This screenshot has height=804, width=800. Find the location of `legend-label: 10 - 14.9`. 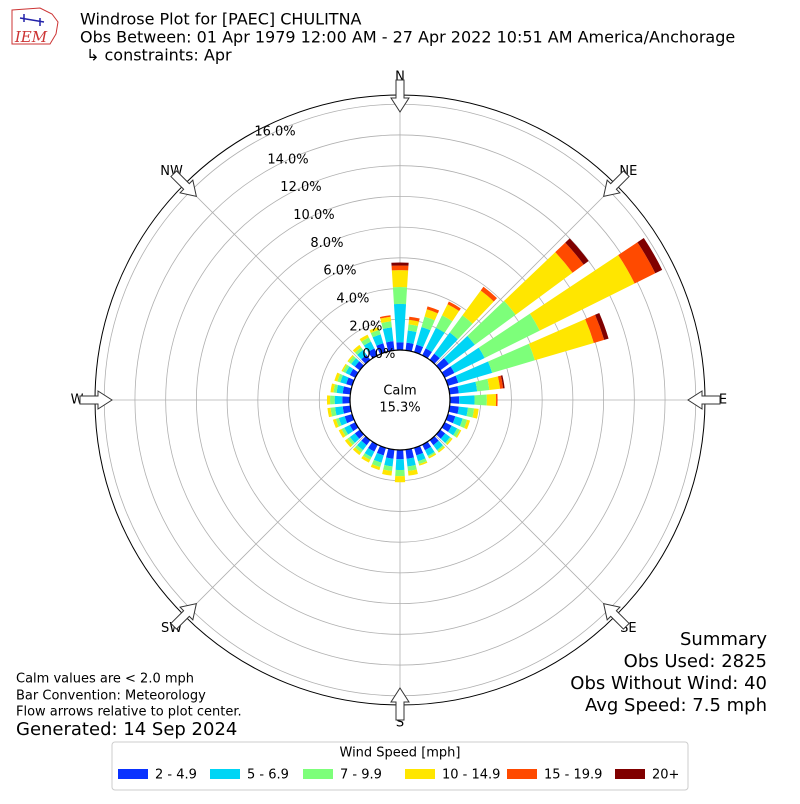

legend-label: 10 - 14.9 is located at coordinates (471, 775).